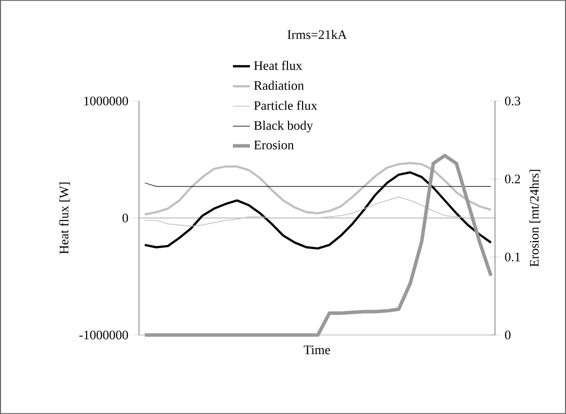 This screenshot has width=566, height=414. Describe the element at coordinates (317, 350) in the screenshot. I see `x-axis-title: Time` at that location.